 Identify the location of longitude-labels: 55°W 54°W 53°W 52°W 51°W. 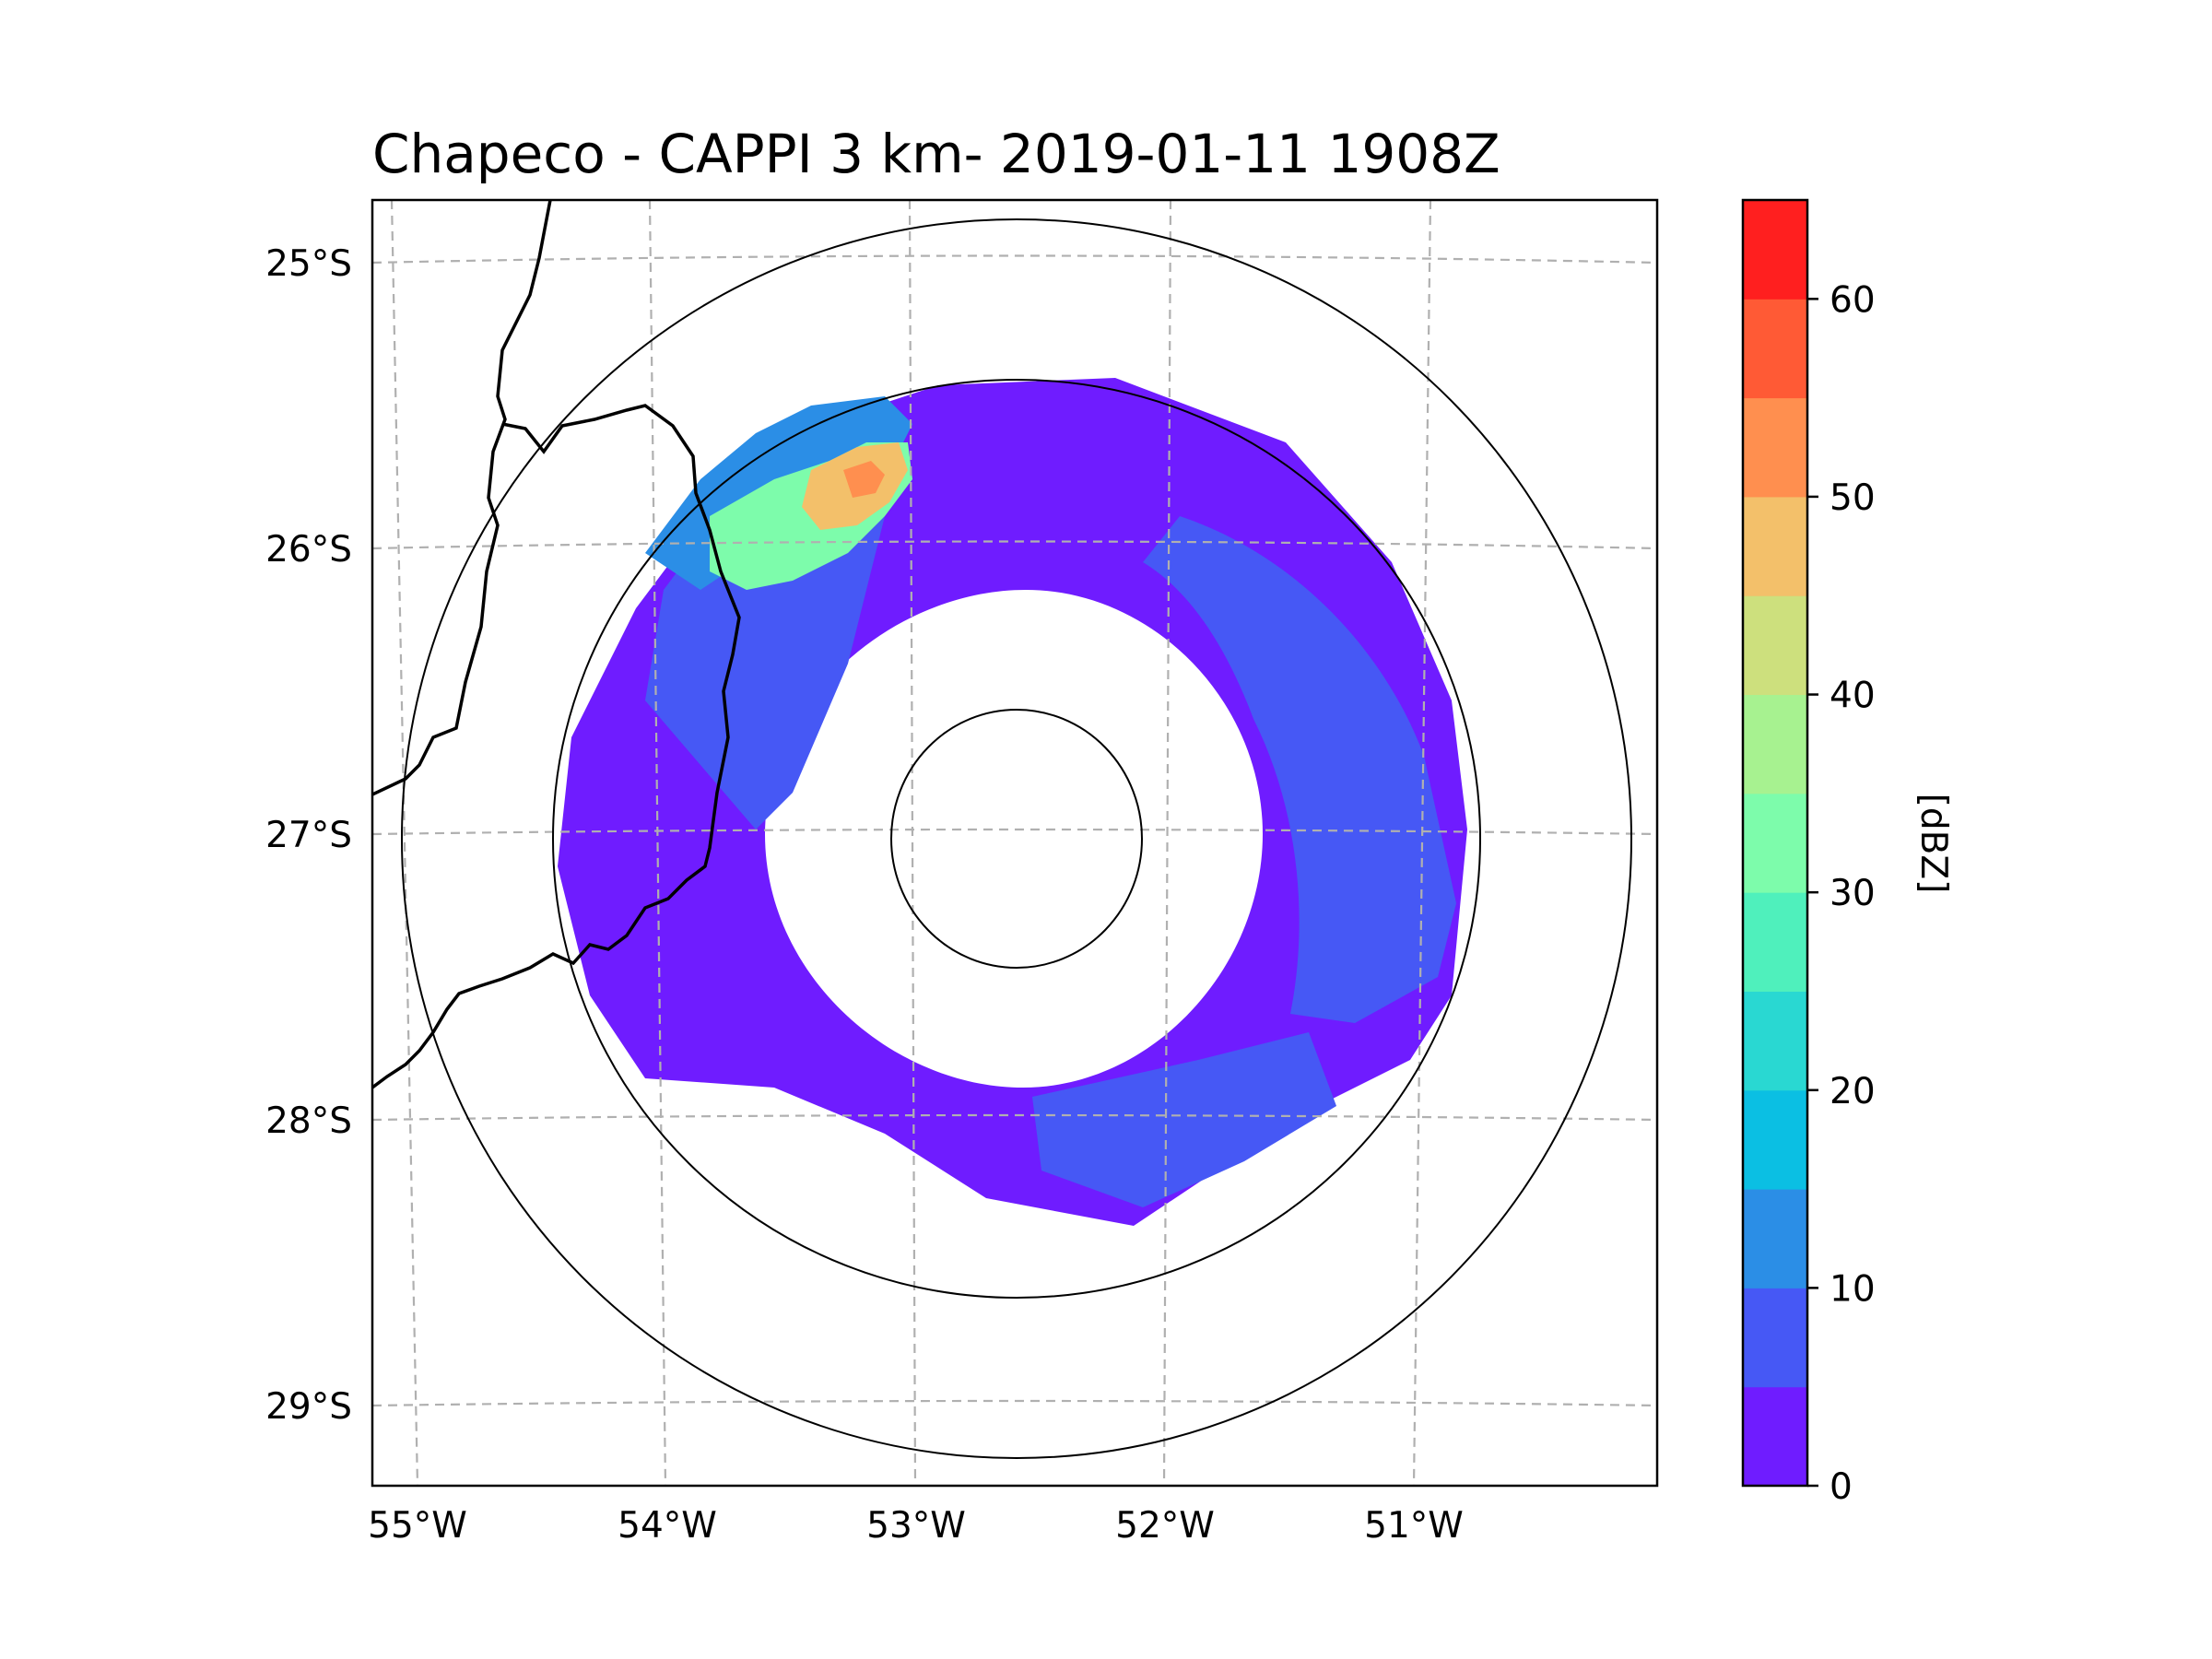
(916, 1526).